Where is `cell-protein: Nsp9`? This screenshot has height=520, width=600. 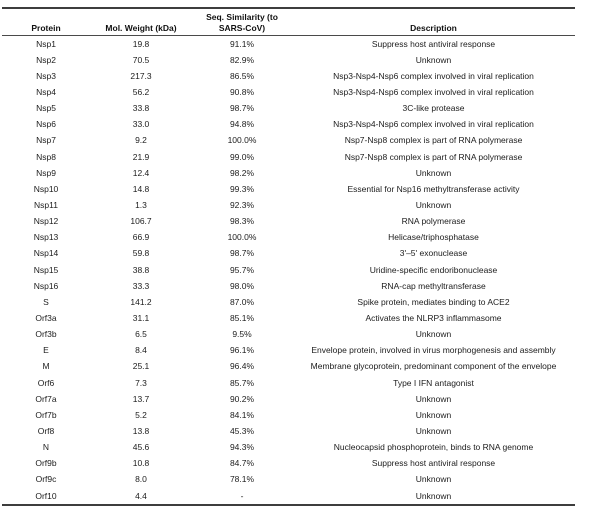
cell-protein: Nsp9 is located at coordinates (46, 172).